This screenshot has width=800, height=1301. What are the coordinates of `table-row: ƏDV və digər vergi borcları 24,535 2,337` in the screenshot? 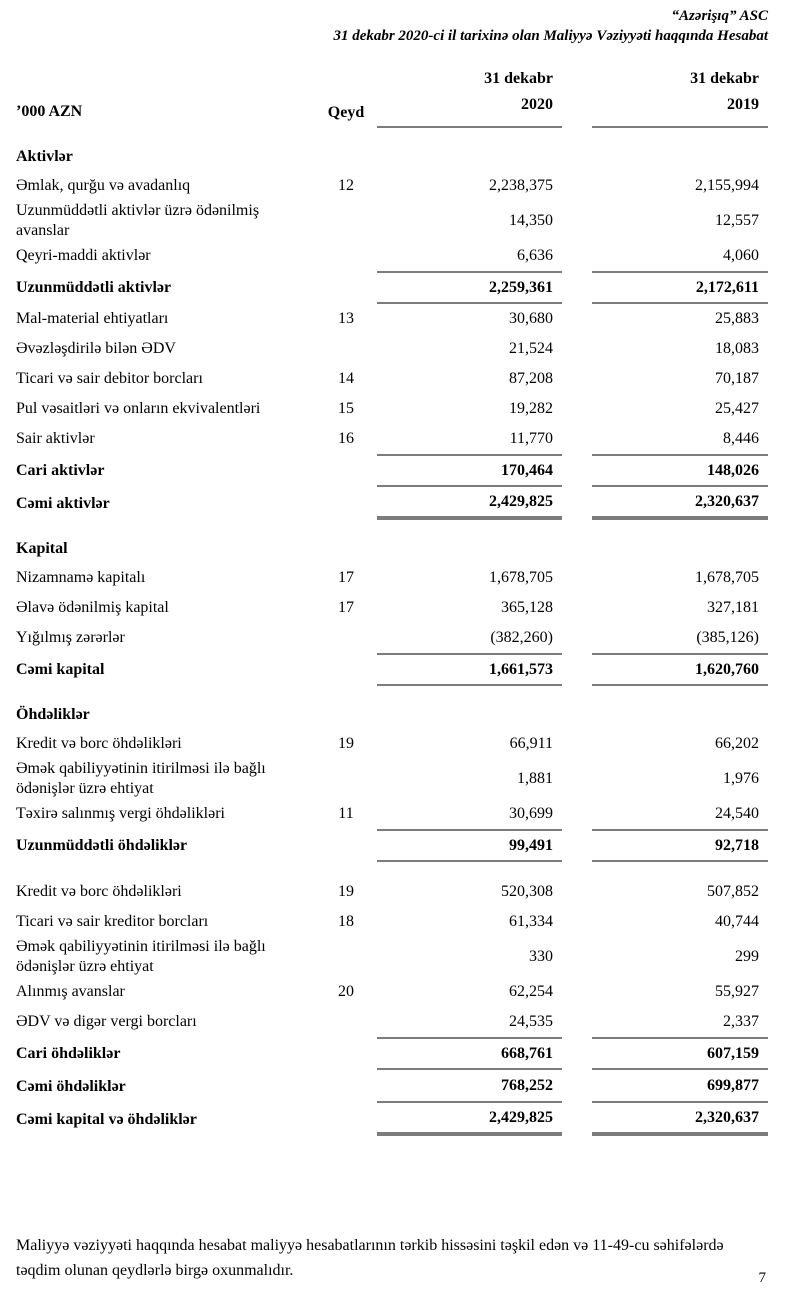 It's located at (392, 1022).